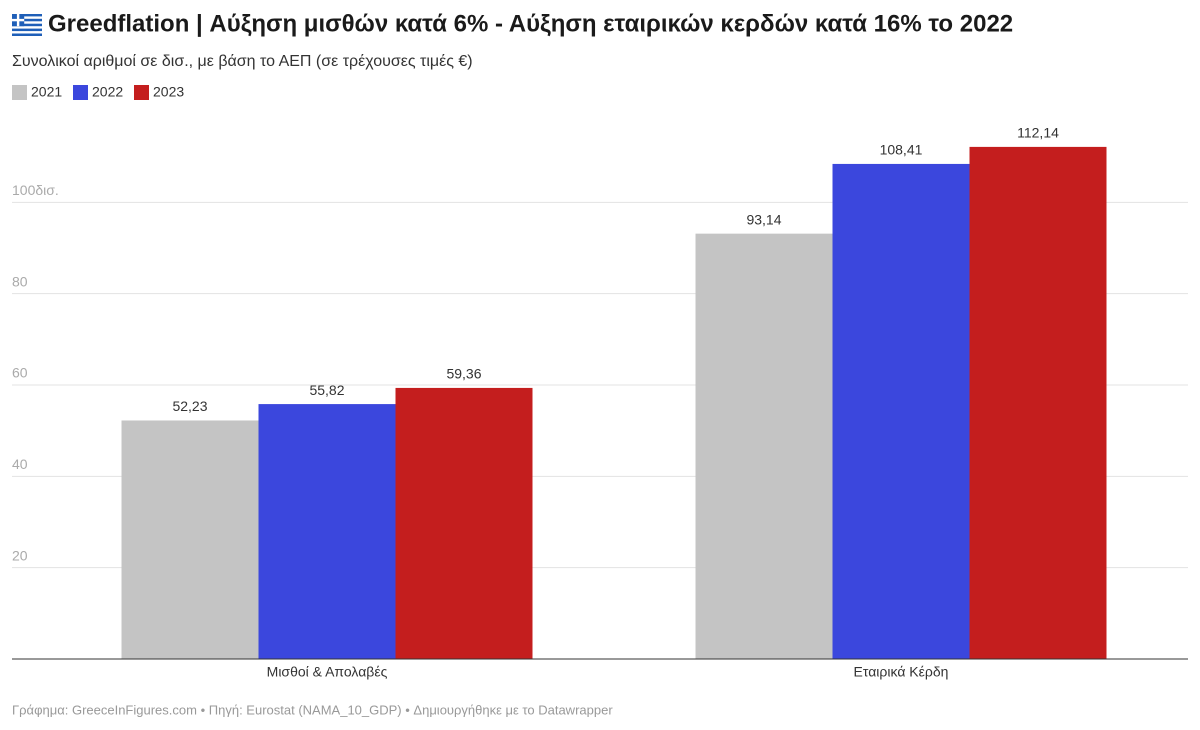 The height and width of the screenshot is (730, 1200). What do you see at coordinates (46, 92) in the screenshot?
I see `legend-label: 2021` at bounding box center [46, 92].